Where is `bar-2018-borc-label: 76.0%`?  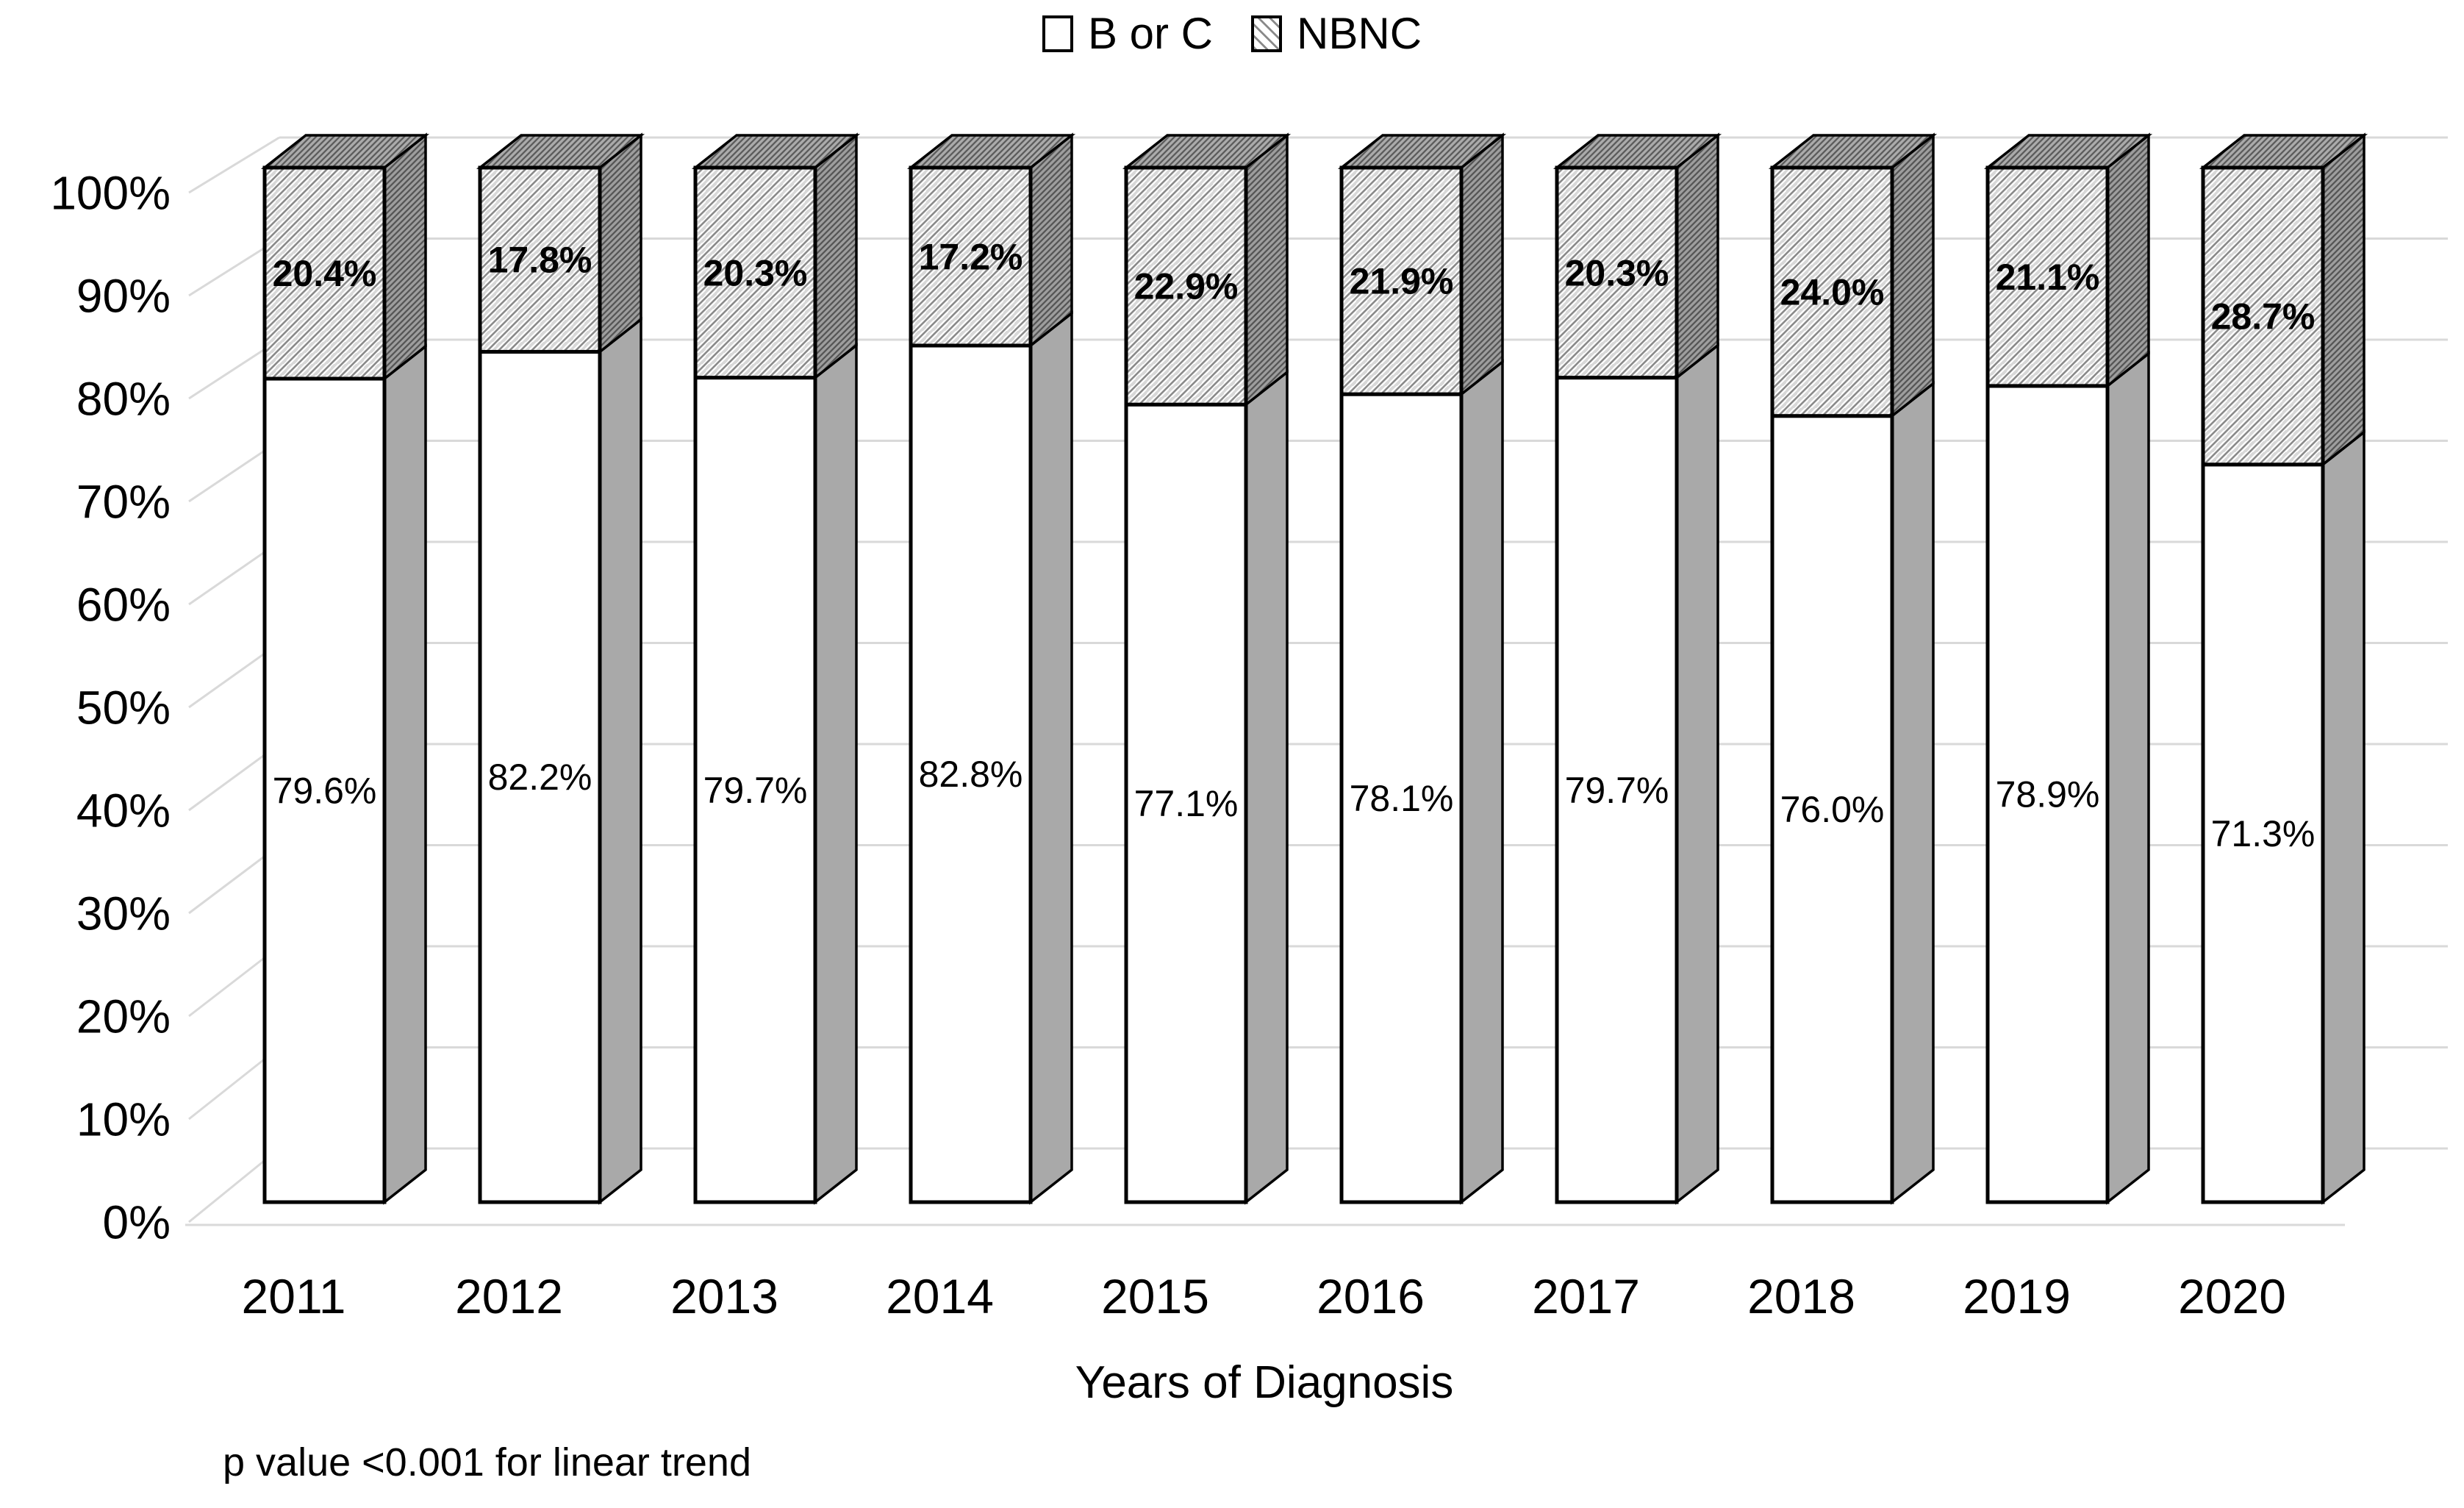 bar-2018-borc-label: 76.0% is located at coordinates (1833, 809).